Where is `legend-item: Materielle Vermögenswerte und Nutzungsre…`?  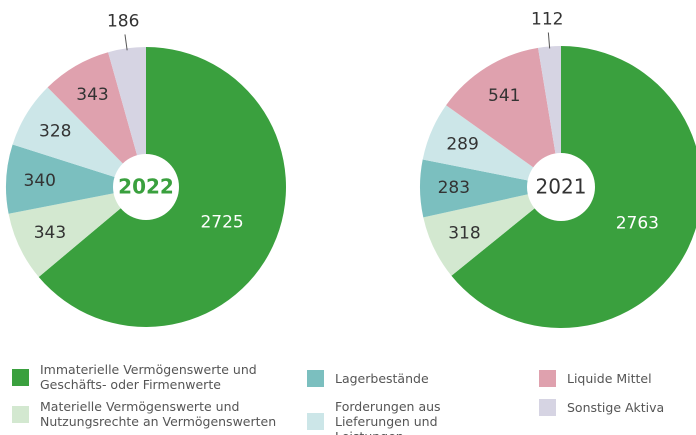
legend-item: Materielle Vermögenswerte und Nutzungsre… is located at coordinates (147, 414).